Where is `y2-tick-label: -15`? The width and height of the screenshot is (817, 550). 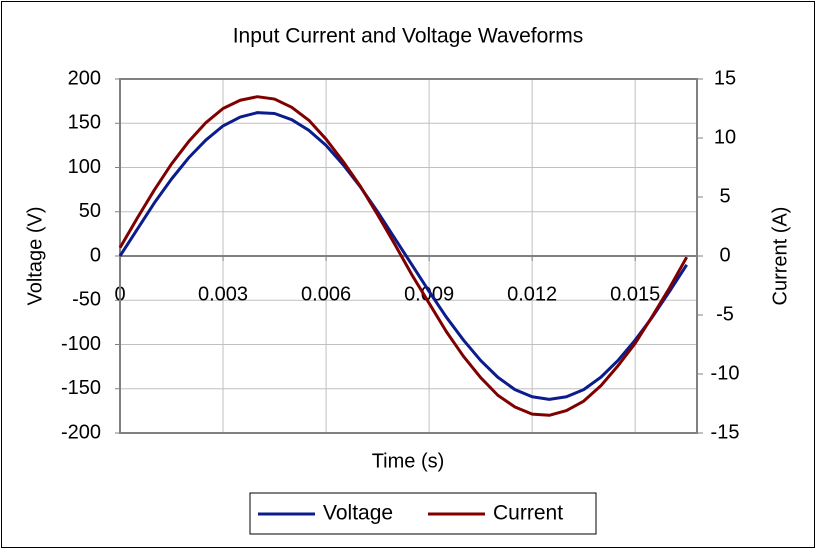
y2-tick-label: -15 is located at coordinates (725, 432).